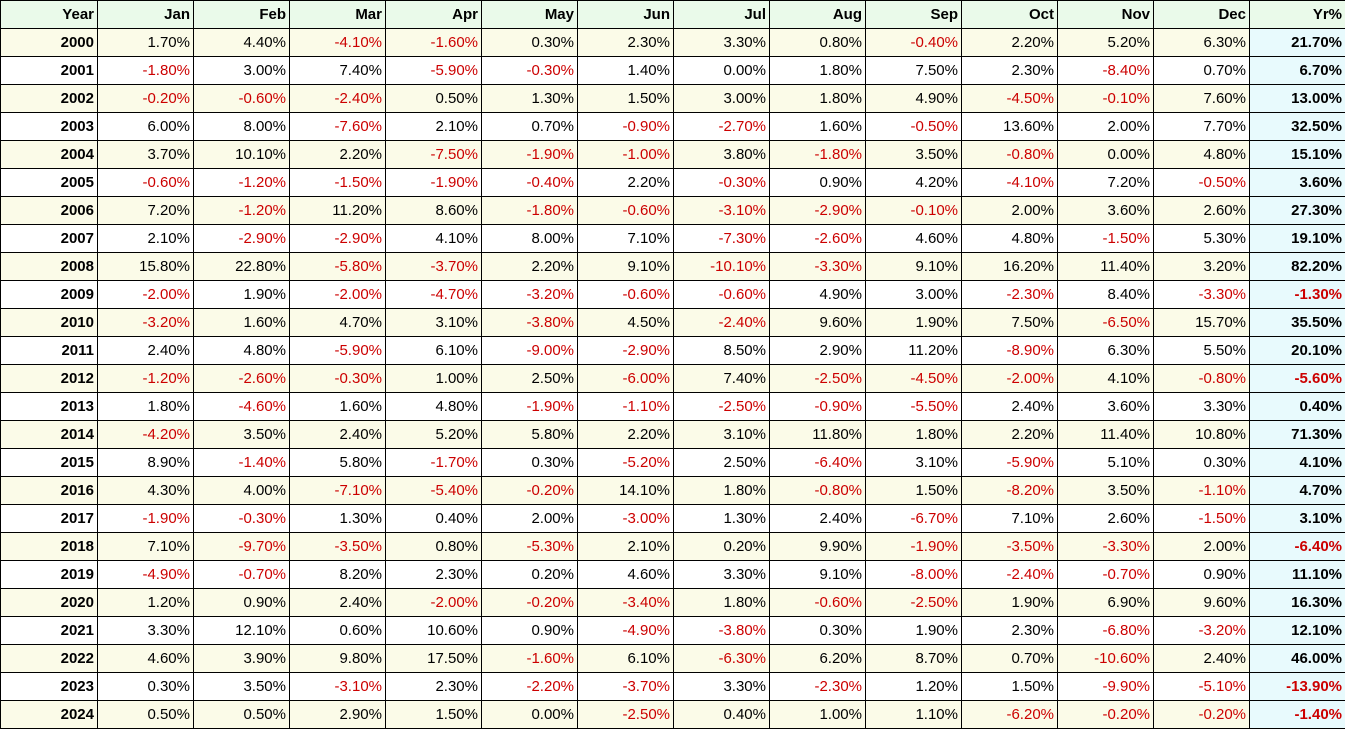 This screenshot has height=729, width=1345. Describe the element at coordinates (721, 126) in the screenshot. I see `monthly-return-cell: -2.70%` at that location.